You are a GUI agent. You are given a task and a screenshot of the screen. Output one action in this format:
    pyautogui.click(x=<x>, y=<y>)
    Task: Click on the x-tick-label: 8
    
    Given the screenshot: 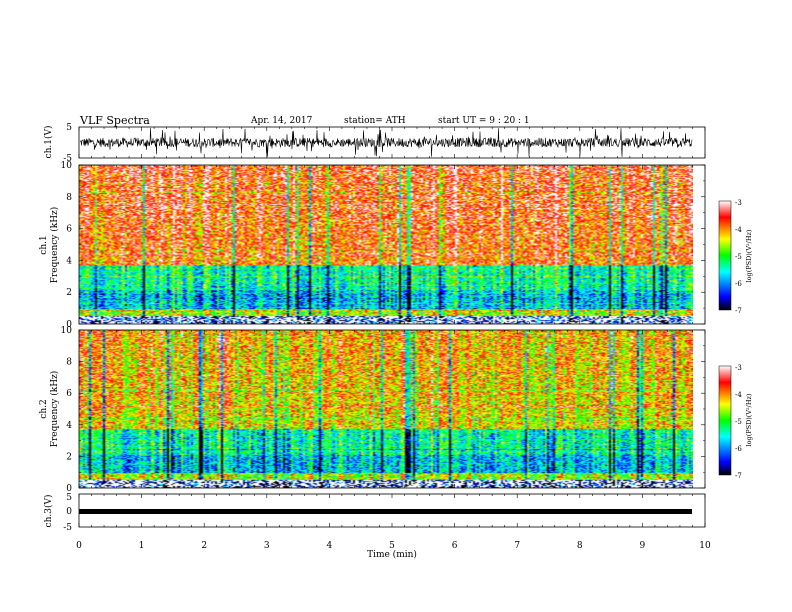 What is the action you would take?
    pyautogui.click(x=580, y=546)
    